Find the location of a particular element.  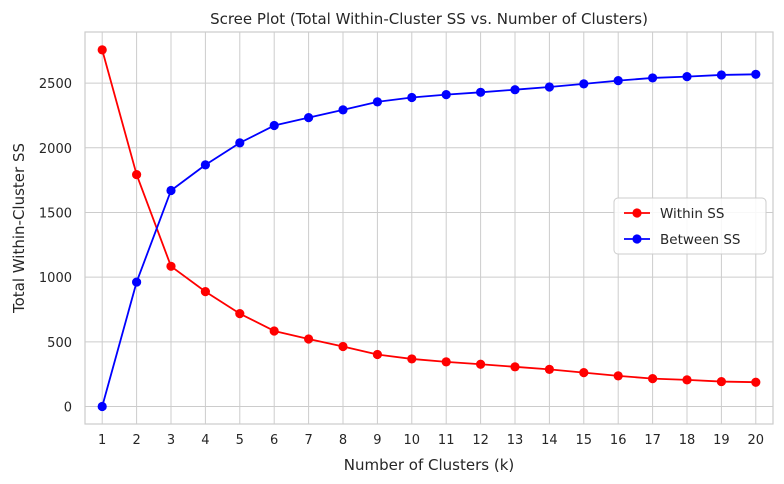

x-axis-label: Number of Clusters (k) is located at coordinates (429, 465).